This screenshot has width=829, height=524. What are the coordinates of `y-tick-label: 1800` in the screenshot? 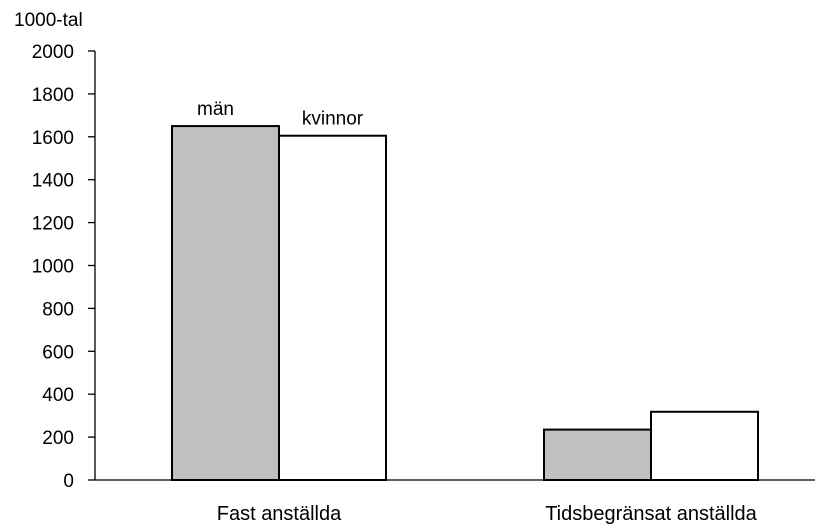 It's located at (53, 95).